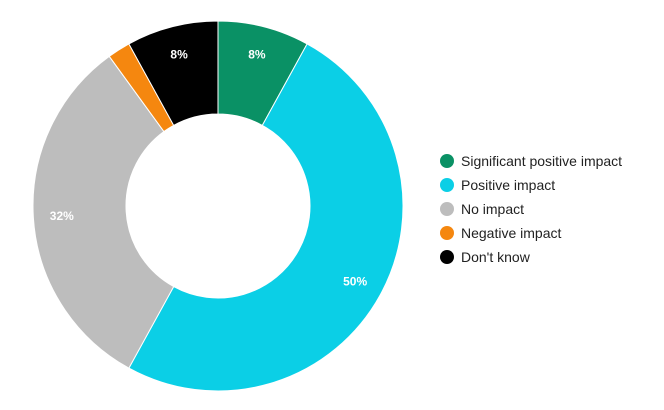 The image size is (664, 410). I want to click on slice-don-t-know, so click(173, 73).